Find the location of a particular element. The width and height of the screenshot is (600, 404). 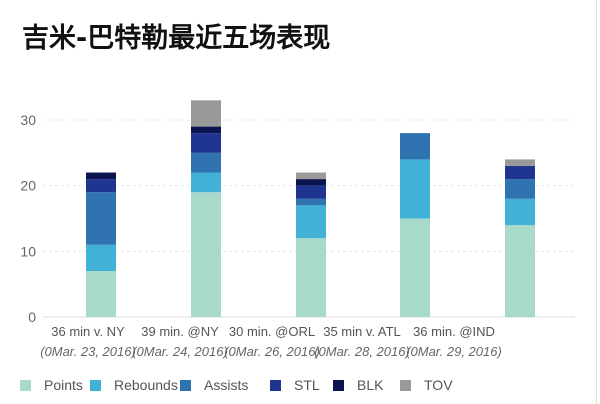

y-tick-label: 0 is located at coordinates (32, 317).